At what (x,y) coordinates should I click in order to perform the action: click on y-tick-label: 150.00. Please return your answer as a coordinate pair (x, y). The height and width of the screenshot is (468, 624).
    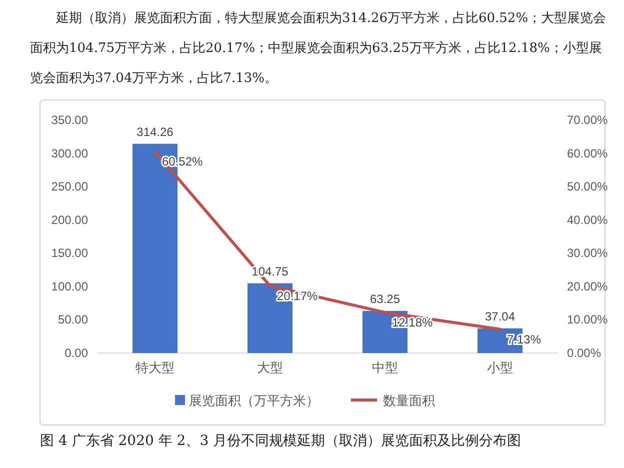
    Looking at the image, I should click on (69, 253).